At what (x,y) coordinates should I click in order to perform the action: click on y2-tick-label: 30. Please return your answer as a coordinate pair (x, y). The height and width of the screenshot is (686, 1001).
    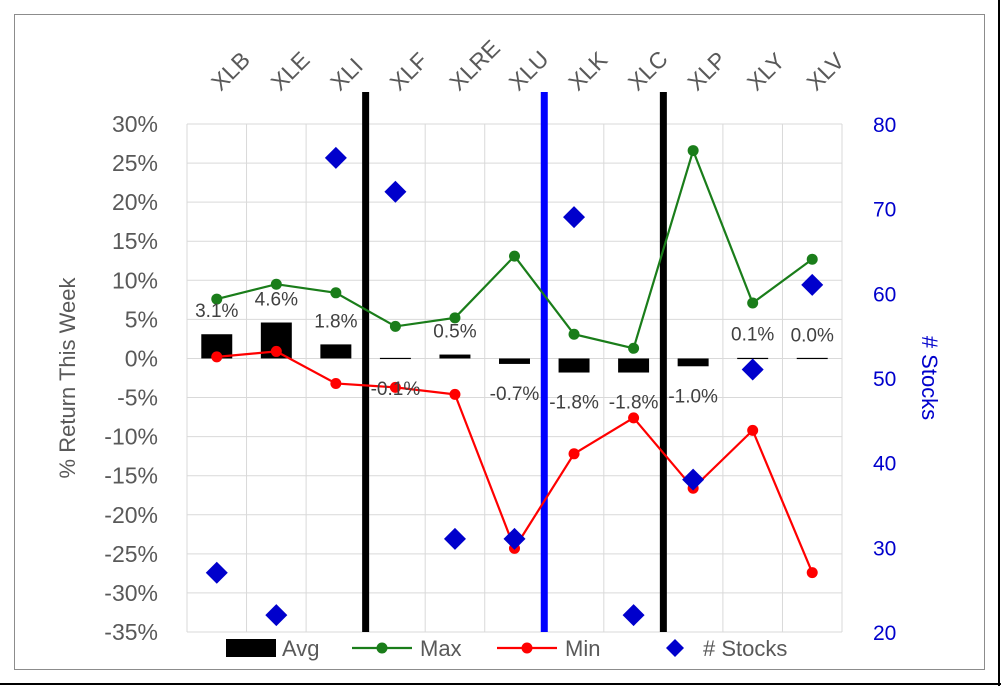
    Looking at the image, I should click on (884, 548).